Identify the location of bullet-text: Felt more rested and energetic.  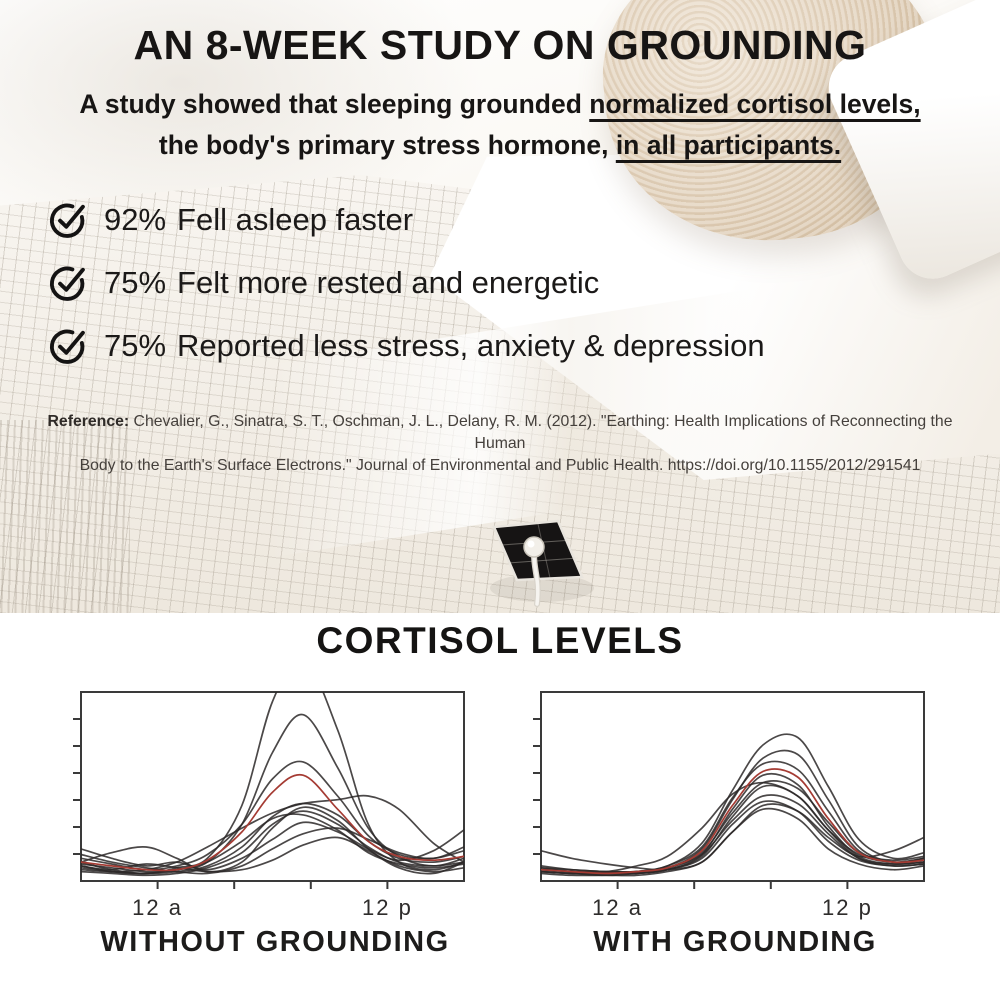
(388, 282).